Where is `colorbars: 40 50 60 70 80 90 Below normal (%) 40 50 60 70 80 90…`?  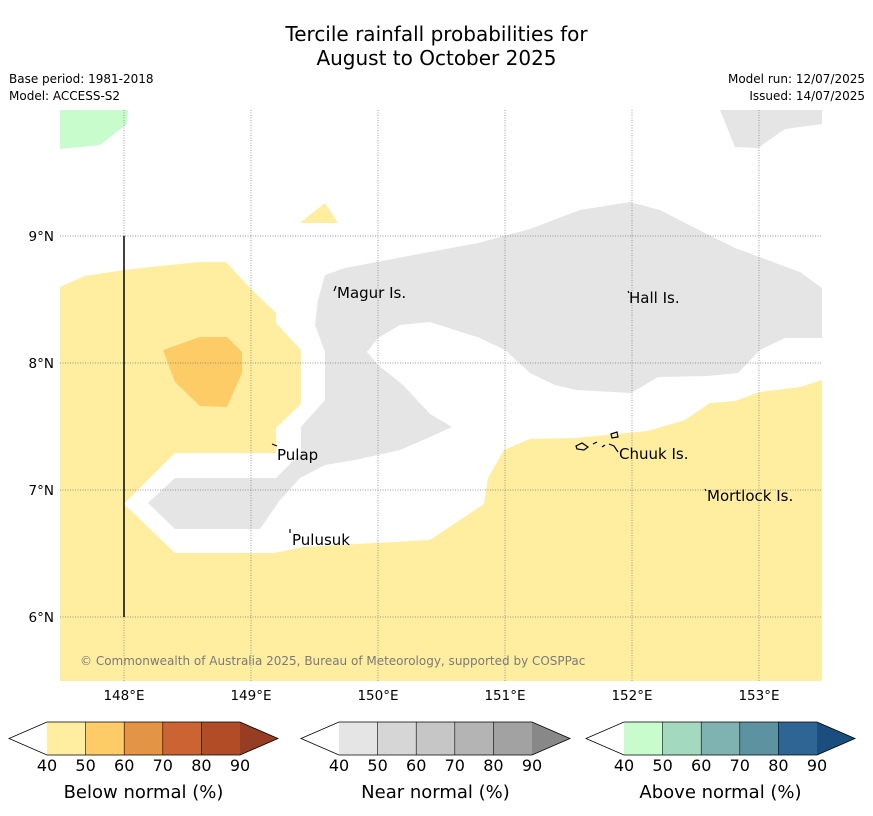
colorbars: 40 50 60 70 80 90 Below normal (%) 40 50 60 70 80 90… is located at coordinates (432, 762).